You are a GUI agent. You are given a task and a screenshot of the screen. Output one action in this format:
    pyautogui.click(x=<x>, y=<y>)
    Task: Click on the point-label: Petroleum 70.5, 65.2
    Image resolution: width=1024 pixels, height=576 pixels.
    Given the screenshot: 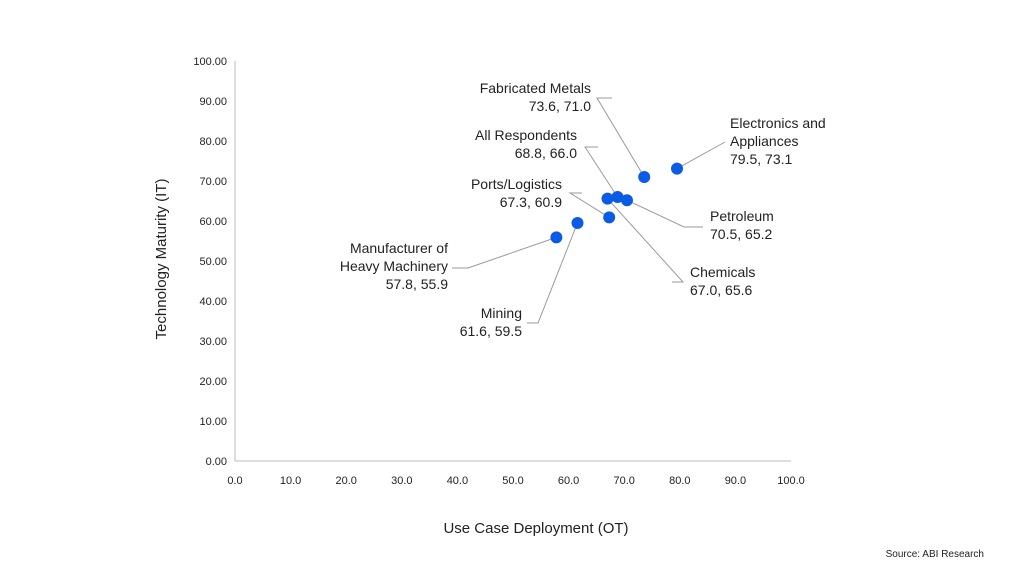 What is the action you would take?
    pyautogui.click(x=742, y=225)
    